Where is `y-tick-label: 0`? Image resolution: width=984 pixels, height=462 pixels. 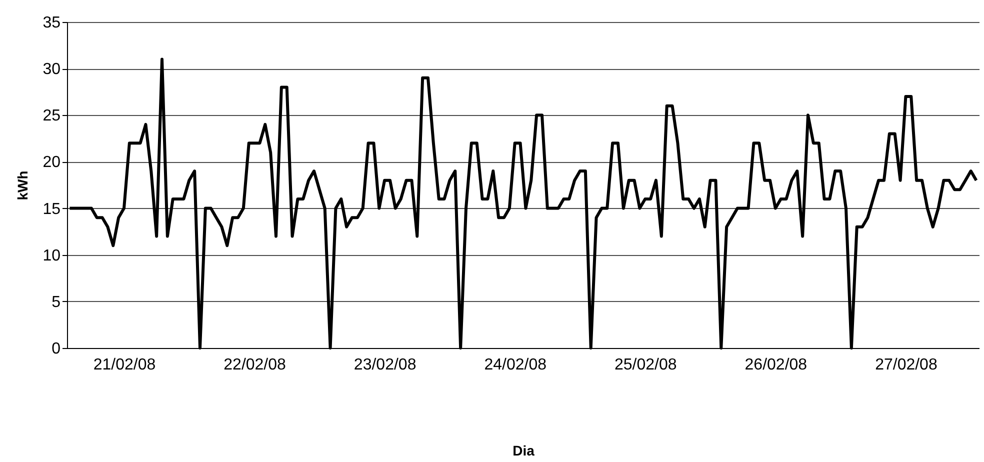
y-tick-label: 0 is located at coordinates (56, 349).